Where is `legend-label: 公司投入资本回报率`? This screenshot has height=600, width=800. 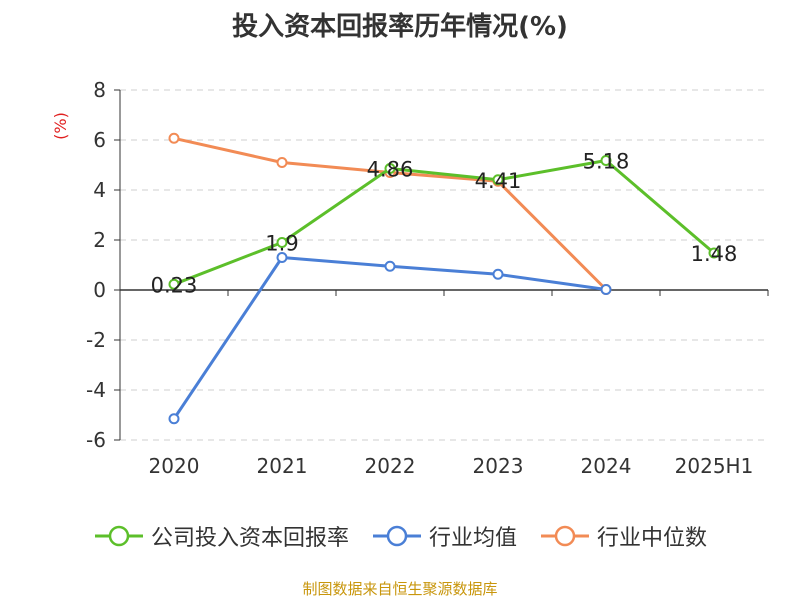 legend-label: 公司投入资本回报率 is located at coordinates (249, 538).